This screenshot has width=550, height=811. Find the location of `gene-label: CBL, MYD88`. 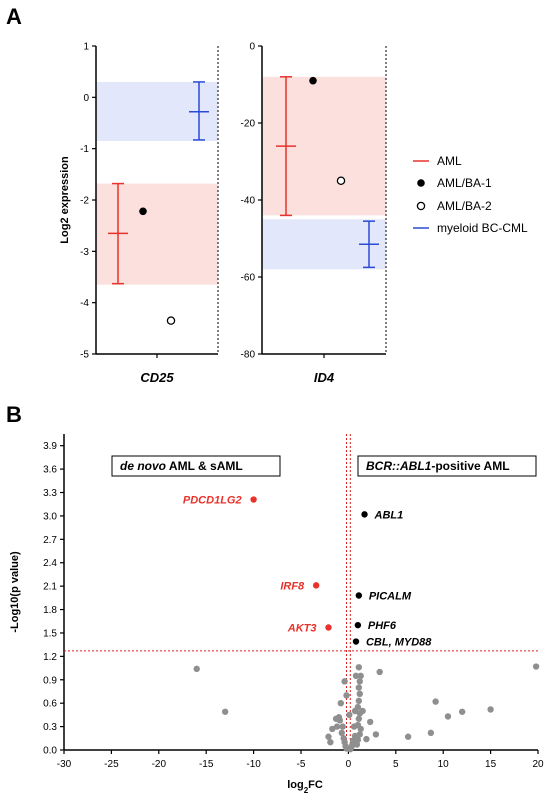

gene-label: CBL, MYD88 is located at coordinates (399, 643).